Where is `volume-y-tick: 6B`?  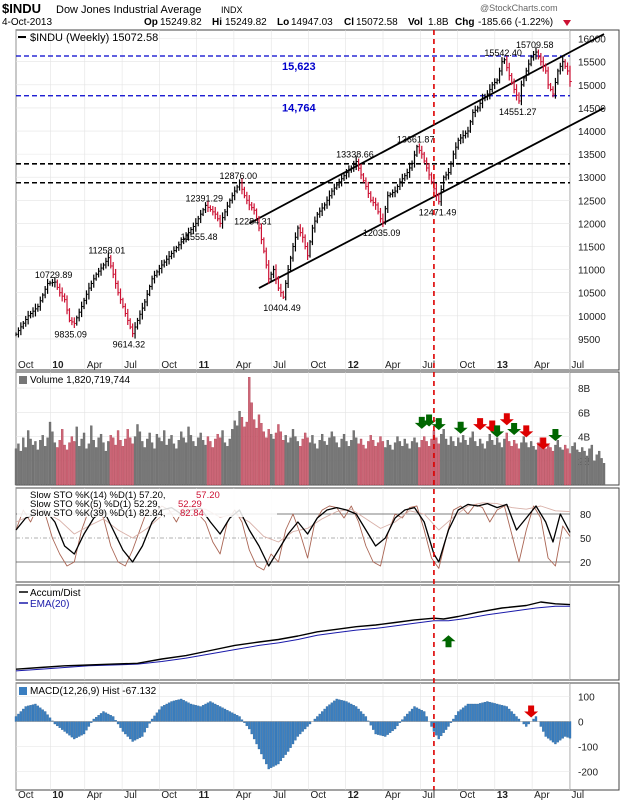
volume-y-tick: 6B is located at coordinates (584, 413).